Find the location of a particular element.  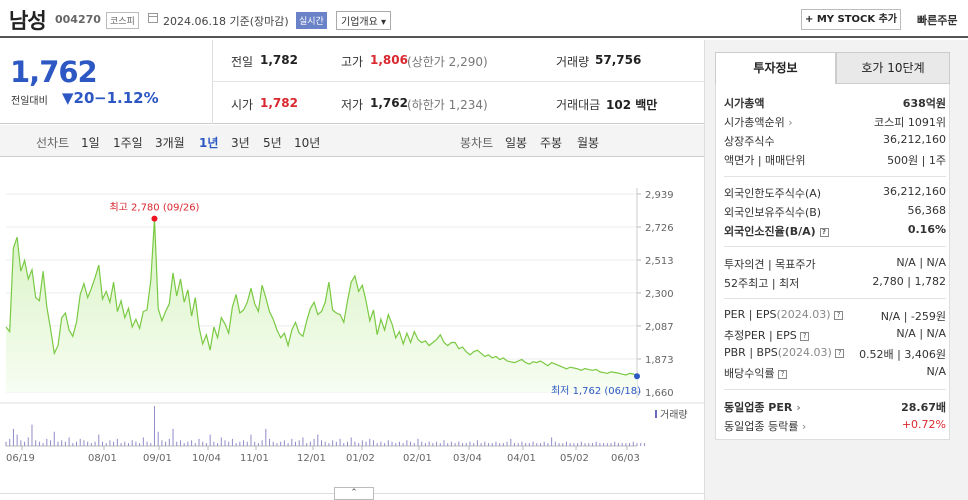

y-tick-label: 2,087 is located at coordinates (659, 327).